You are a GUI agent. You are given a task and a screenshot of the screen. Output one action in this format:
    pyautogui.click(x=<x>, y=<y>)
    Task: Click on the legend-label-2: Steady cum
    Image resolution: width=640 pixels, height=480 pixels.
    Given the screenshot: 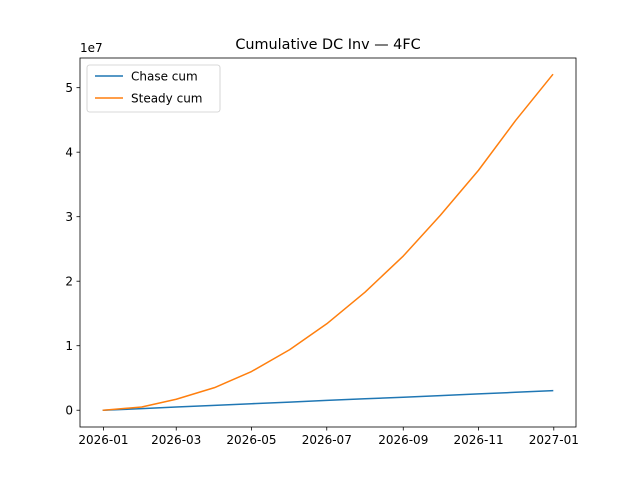 What is the action you would take?
    pyautogui.click(x=166, y=98)
    